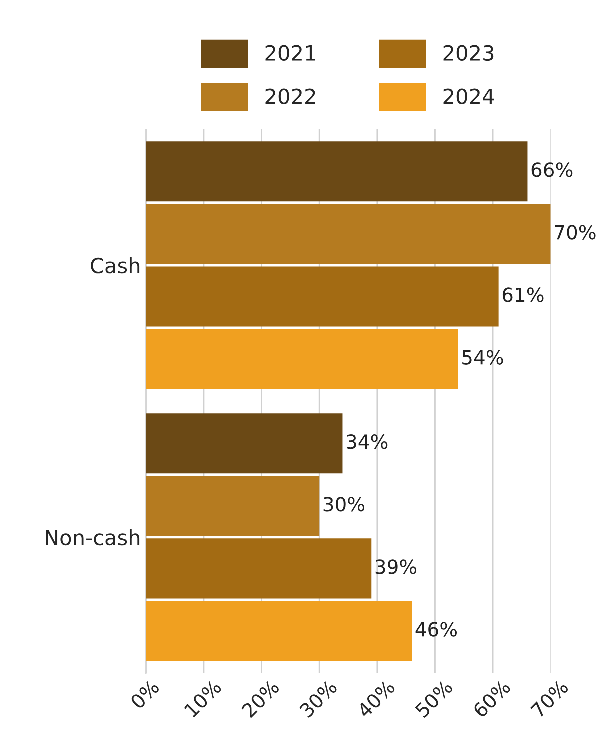 This screenshot has width=604, height=740. What do you see at coordinates (291, 96) in the screenshot?
I see `legend-label: 2022` at bounding box center [291, 96].